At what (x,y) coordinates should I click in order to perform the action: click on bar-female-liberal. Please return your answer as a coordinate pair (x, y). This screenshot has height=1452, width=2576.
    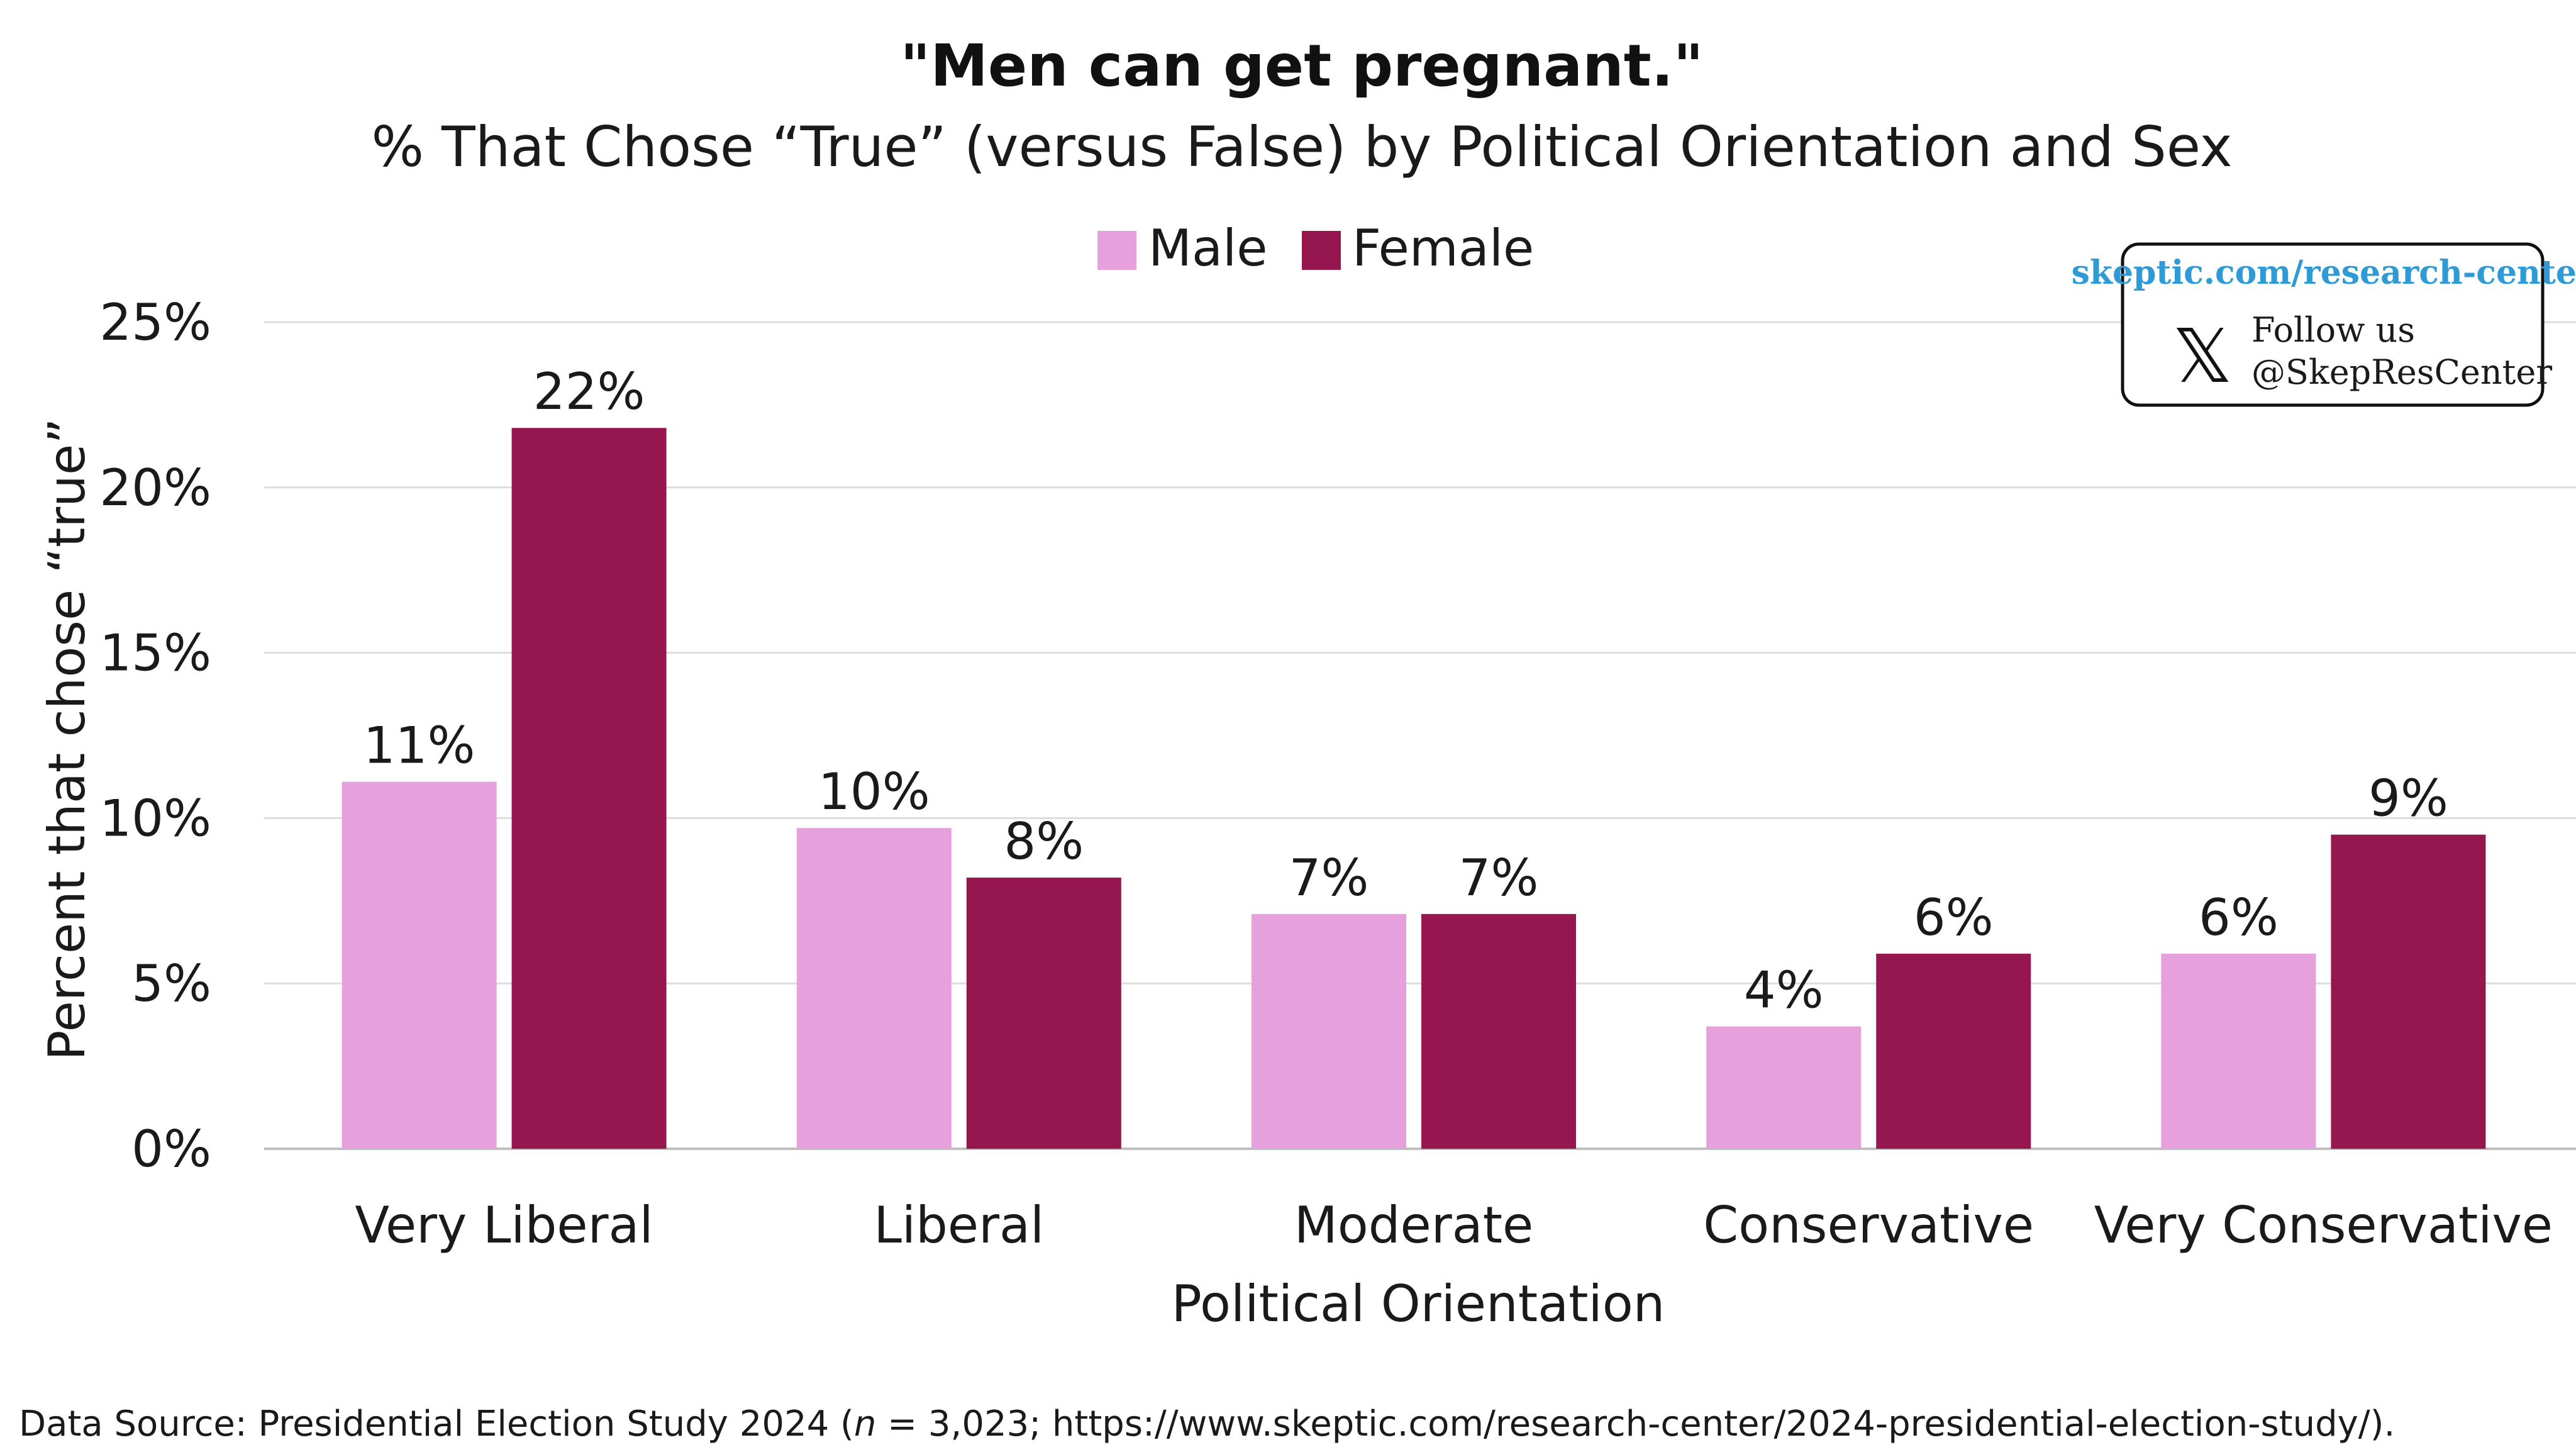
    Looking at the image, I should click on (1043, 1013).